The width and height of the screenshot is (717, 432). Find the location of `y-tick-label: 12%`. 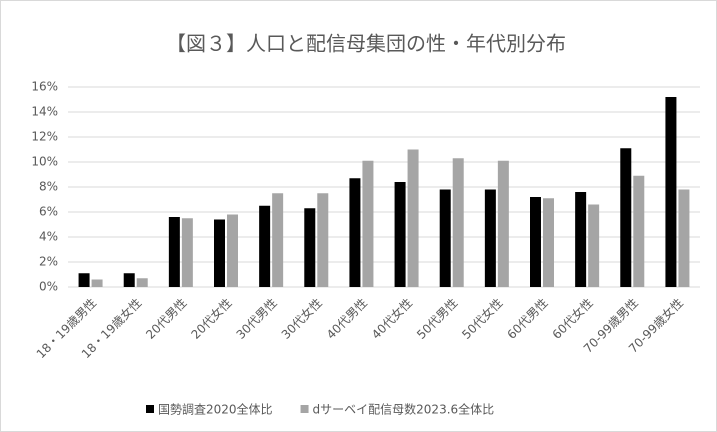

y-tick-label: 12% is located at coordinates (44, 137).